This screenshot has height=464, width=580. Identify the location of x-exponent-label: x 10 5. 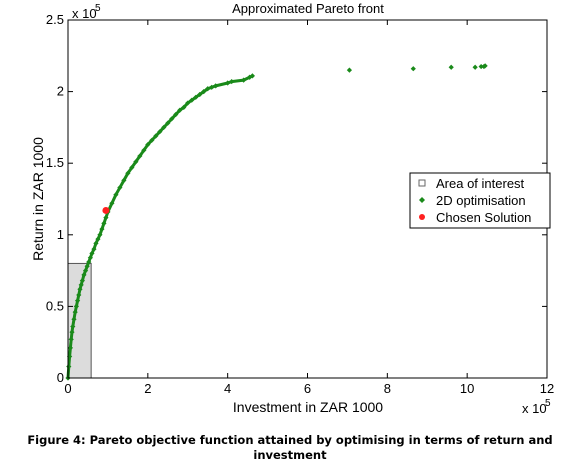
(536, 407).